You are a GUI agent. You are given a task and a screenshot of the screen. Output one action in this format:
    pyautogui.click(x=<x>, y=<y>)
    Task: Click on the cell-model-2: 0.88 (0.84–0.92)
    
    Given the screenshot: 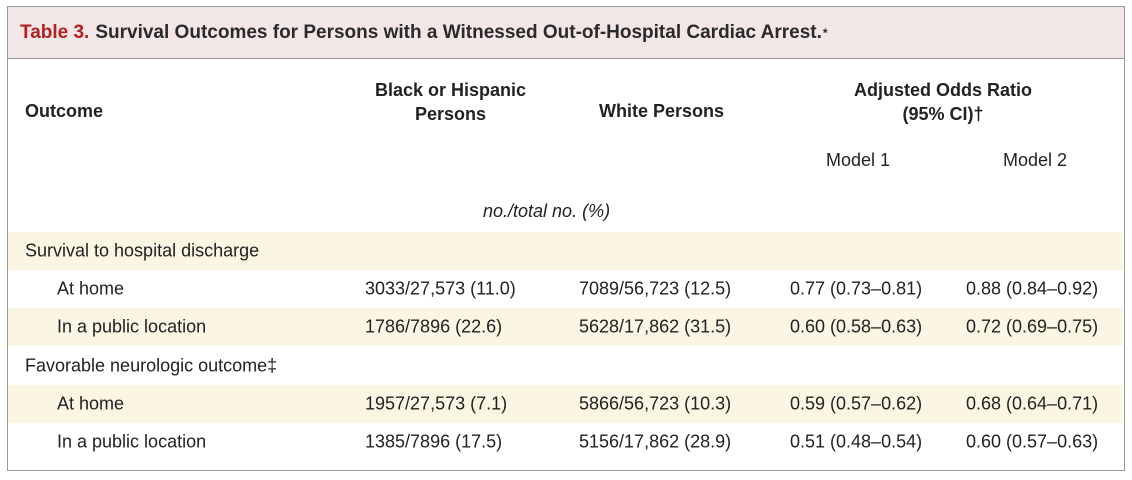 What is the action you would take?
    pyautogui.click(x=1032, y=288)
    